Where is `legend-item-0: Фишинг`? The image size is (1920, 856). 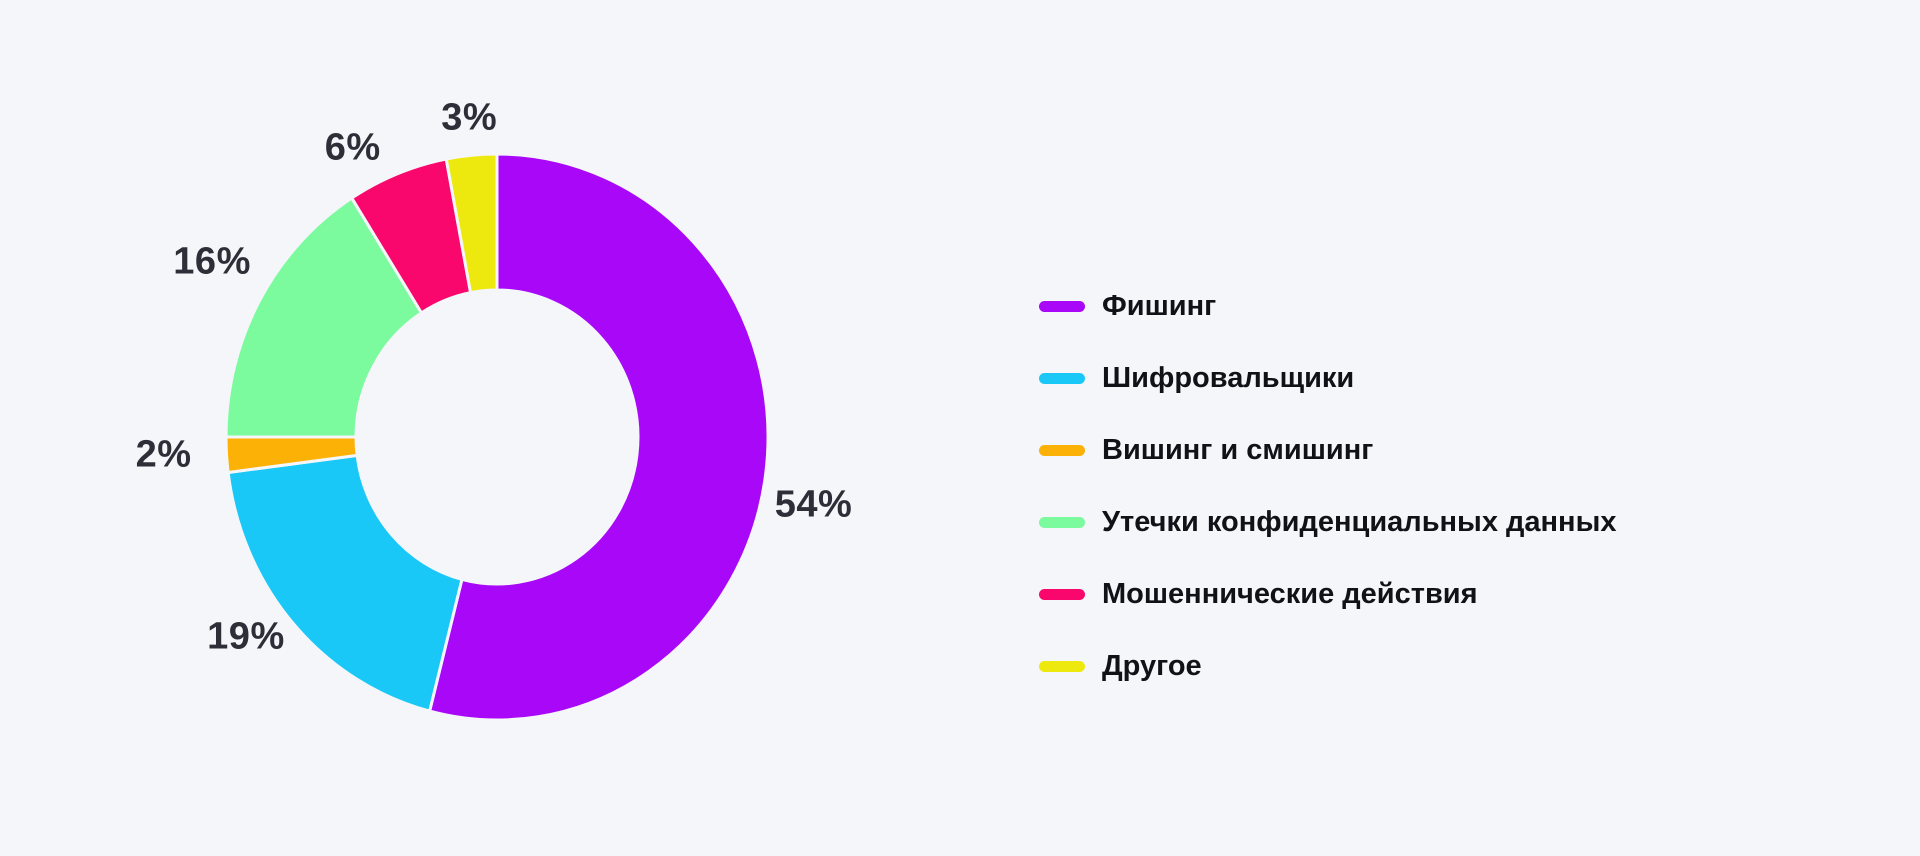 legend-item-0: Фишинг is located at coordinates (1327, 306).